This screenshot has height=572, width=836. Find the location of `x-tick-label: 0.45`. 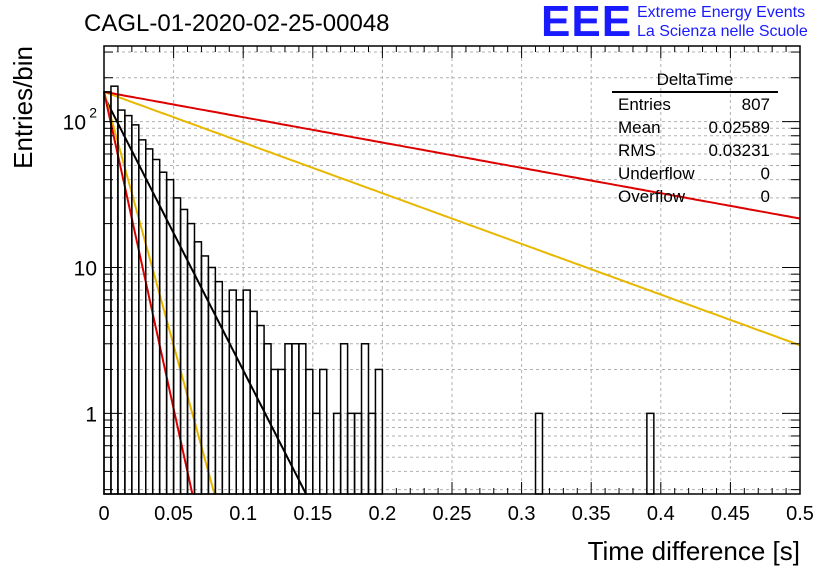

x-tick-label: 0.45 is located at coordinates (730, 514).